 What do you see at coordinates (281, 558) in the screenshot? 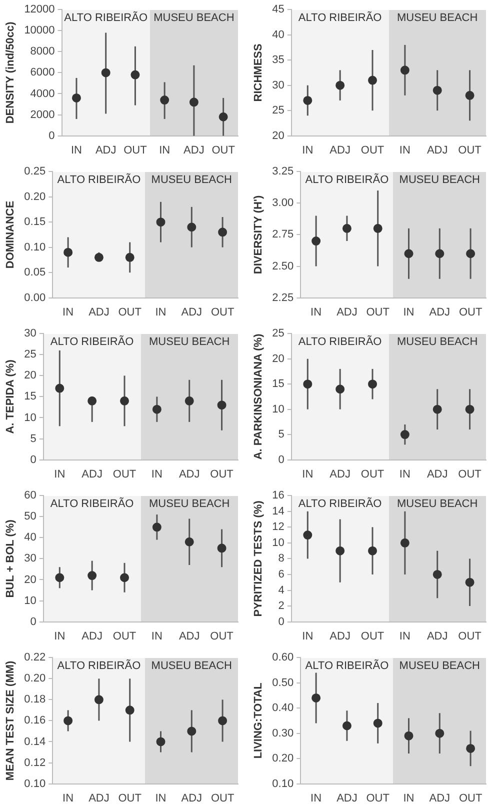
I see `y-tick-label: 8` at bounding box center [281, 558].